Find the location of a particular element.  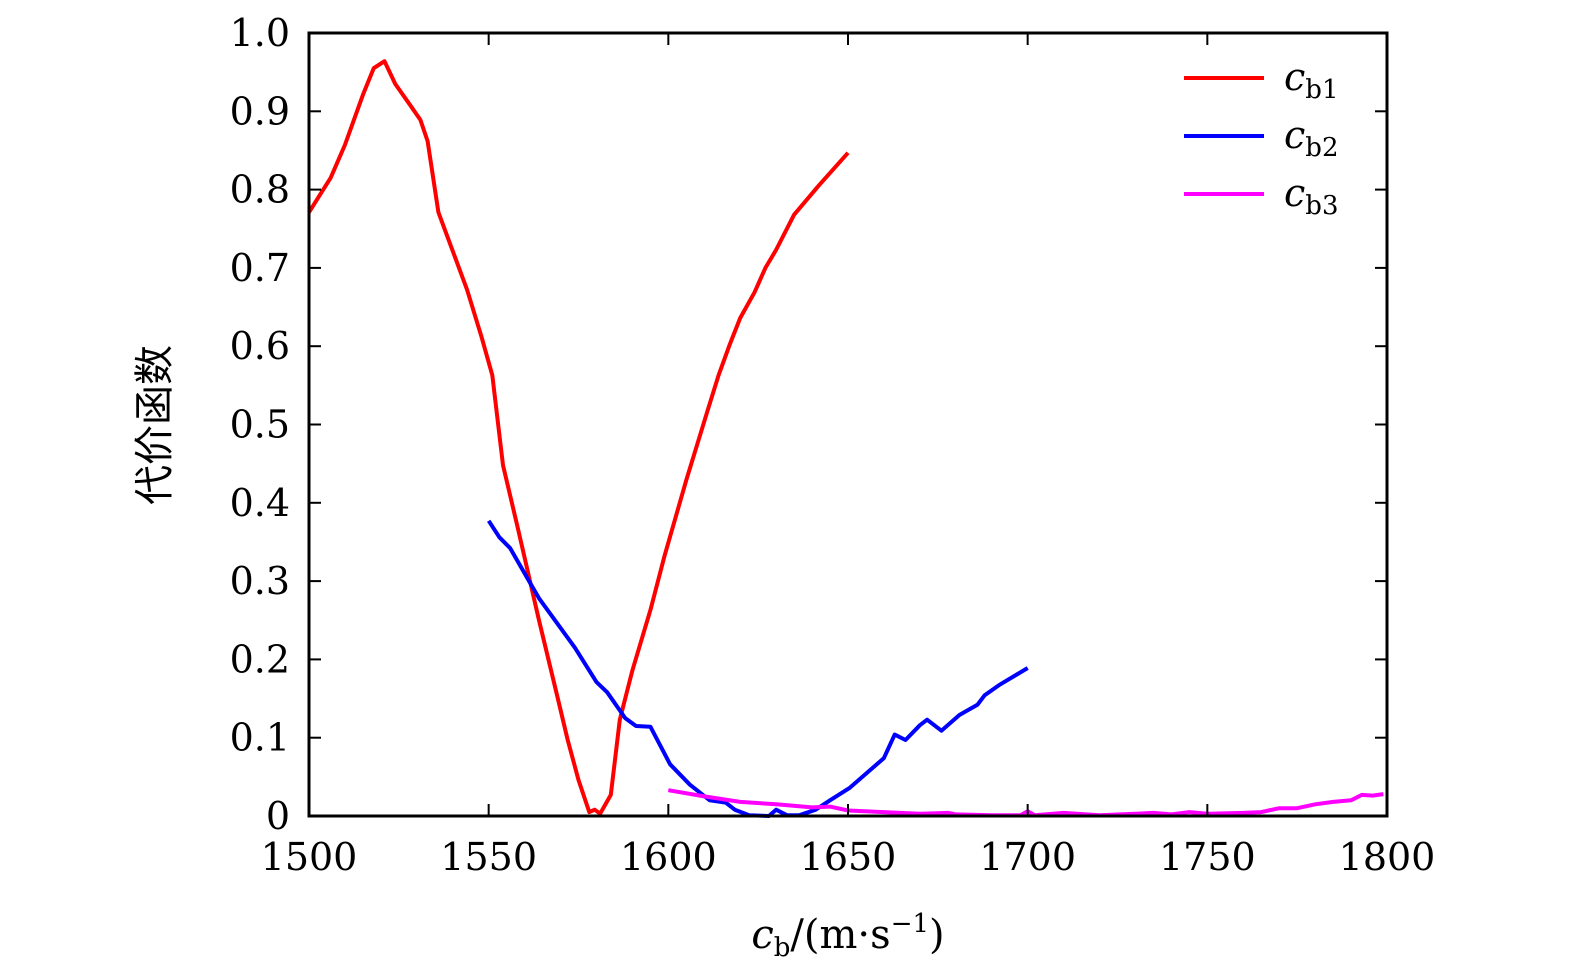

x-tick-label: 1550 is located at coordinates (488, 857).